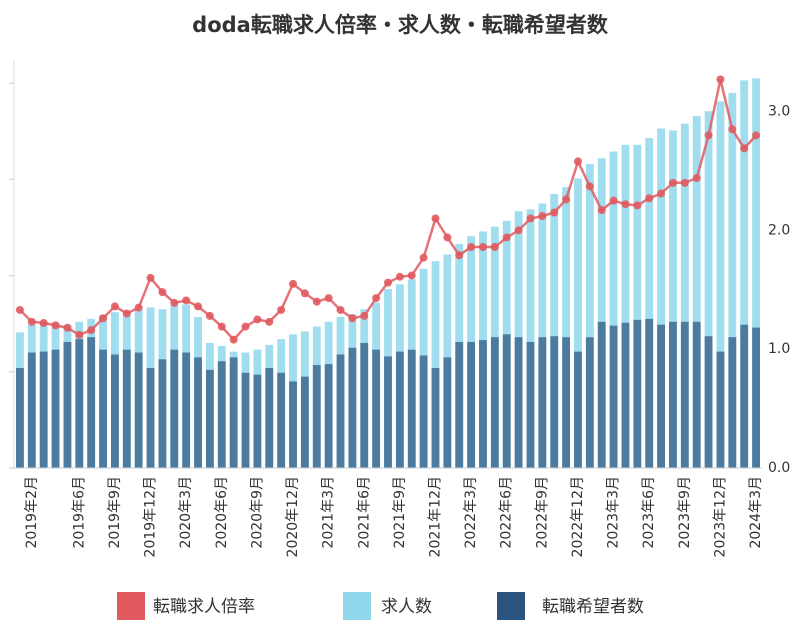  I want to click on x-tick-label: 2019年12月, so click(151, 516).